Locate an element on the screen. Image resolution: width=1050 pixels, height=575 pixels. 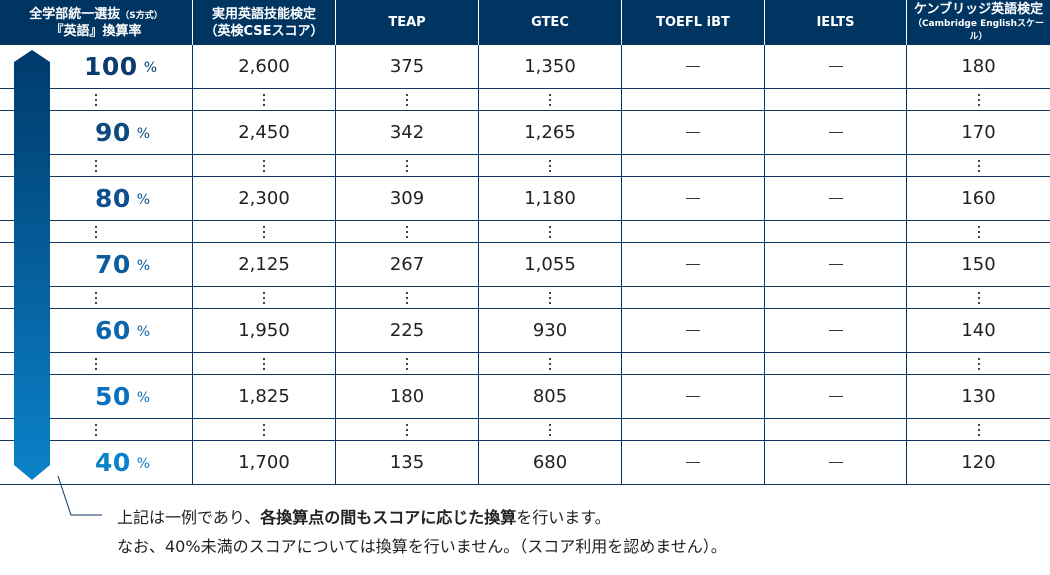
score-value: 180 is located at coordinates (407, 396).